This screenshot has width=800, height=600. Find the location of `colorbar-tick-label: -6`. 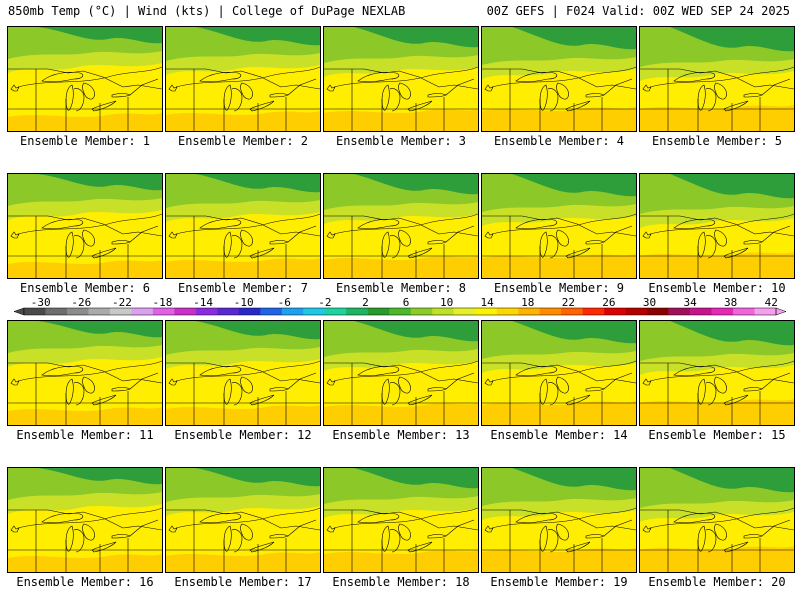

colorbar-tick-label: -6 is located at coordinates (284, 302).